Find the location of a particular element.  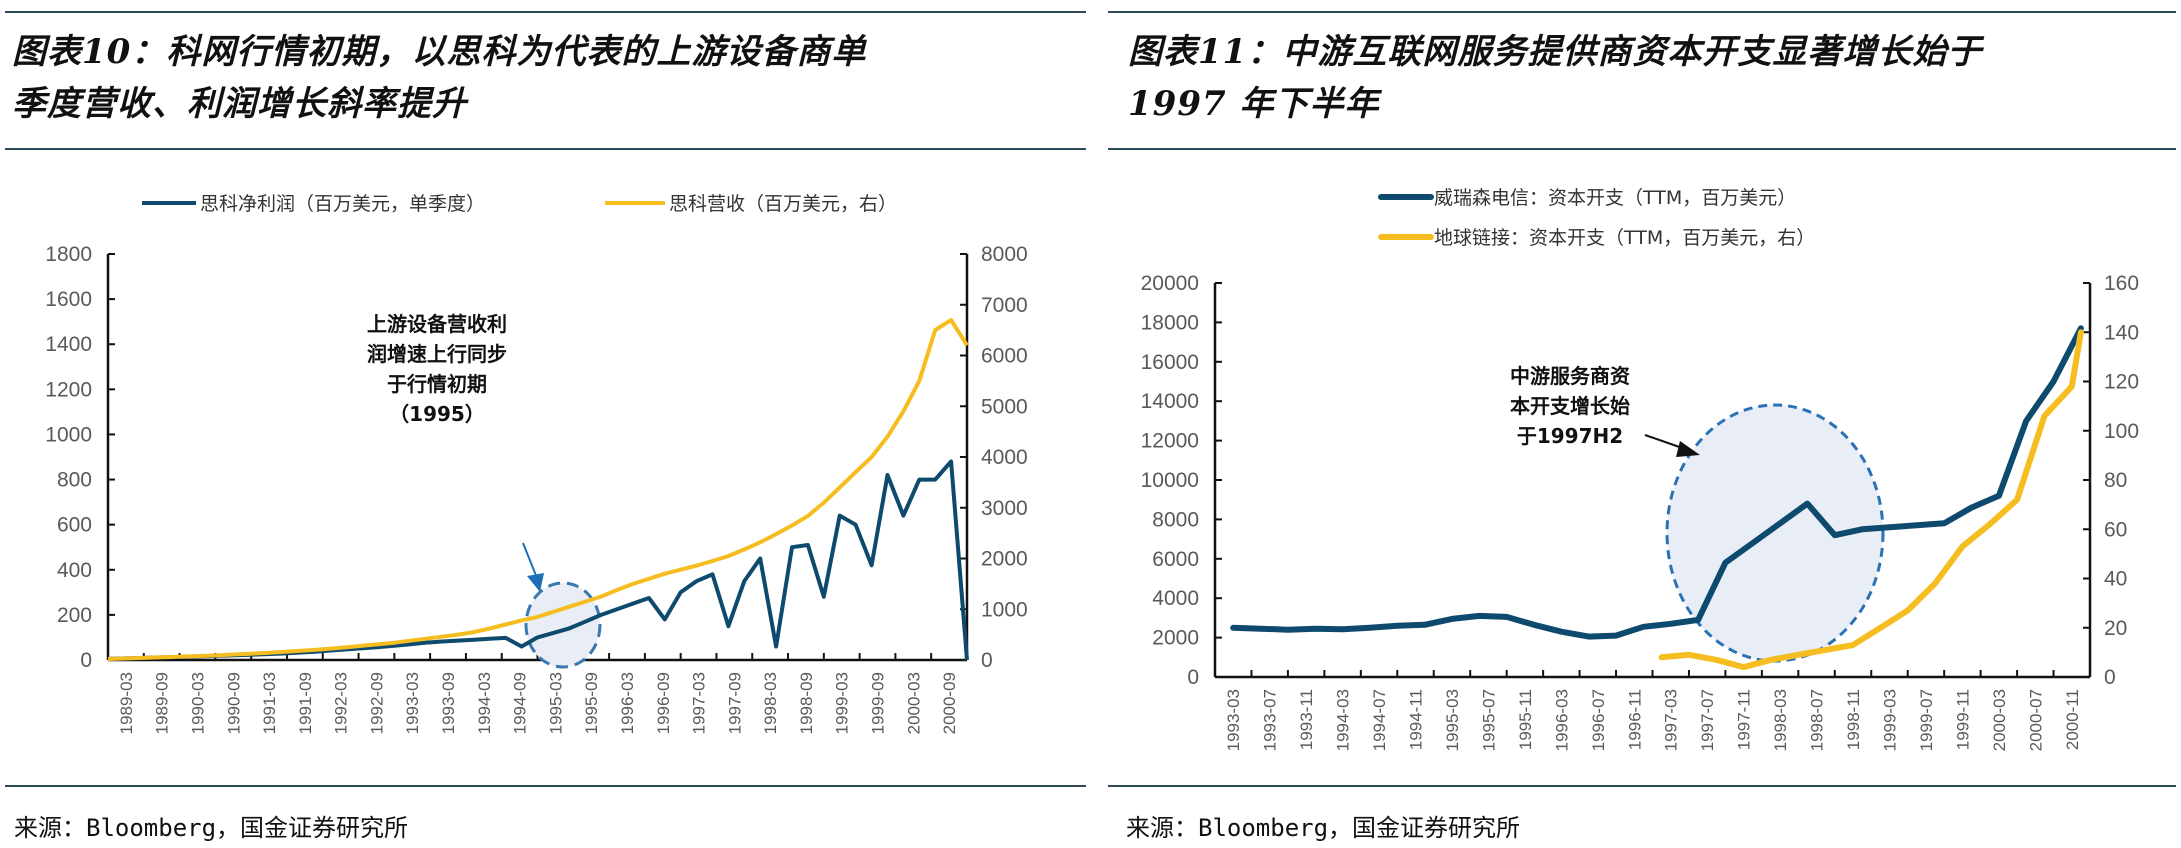

right-y-tick-label: 6000 is located at coordinates (1004, 356).